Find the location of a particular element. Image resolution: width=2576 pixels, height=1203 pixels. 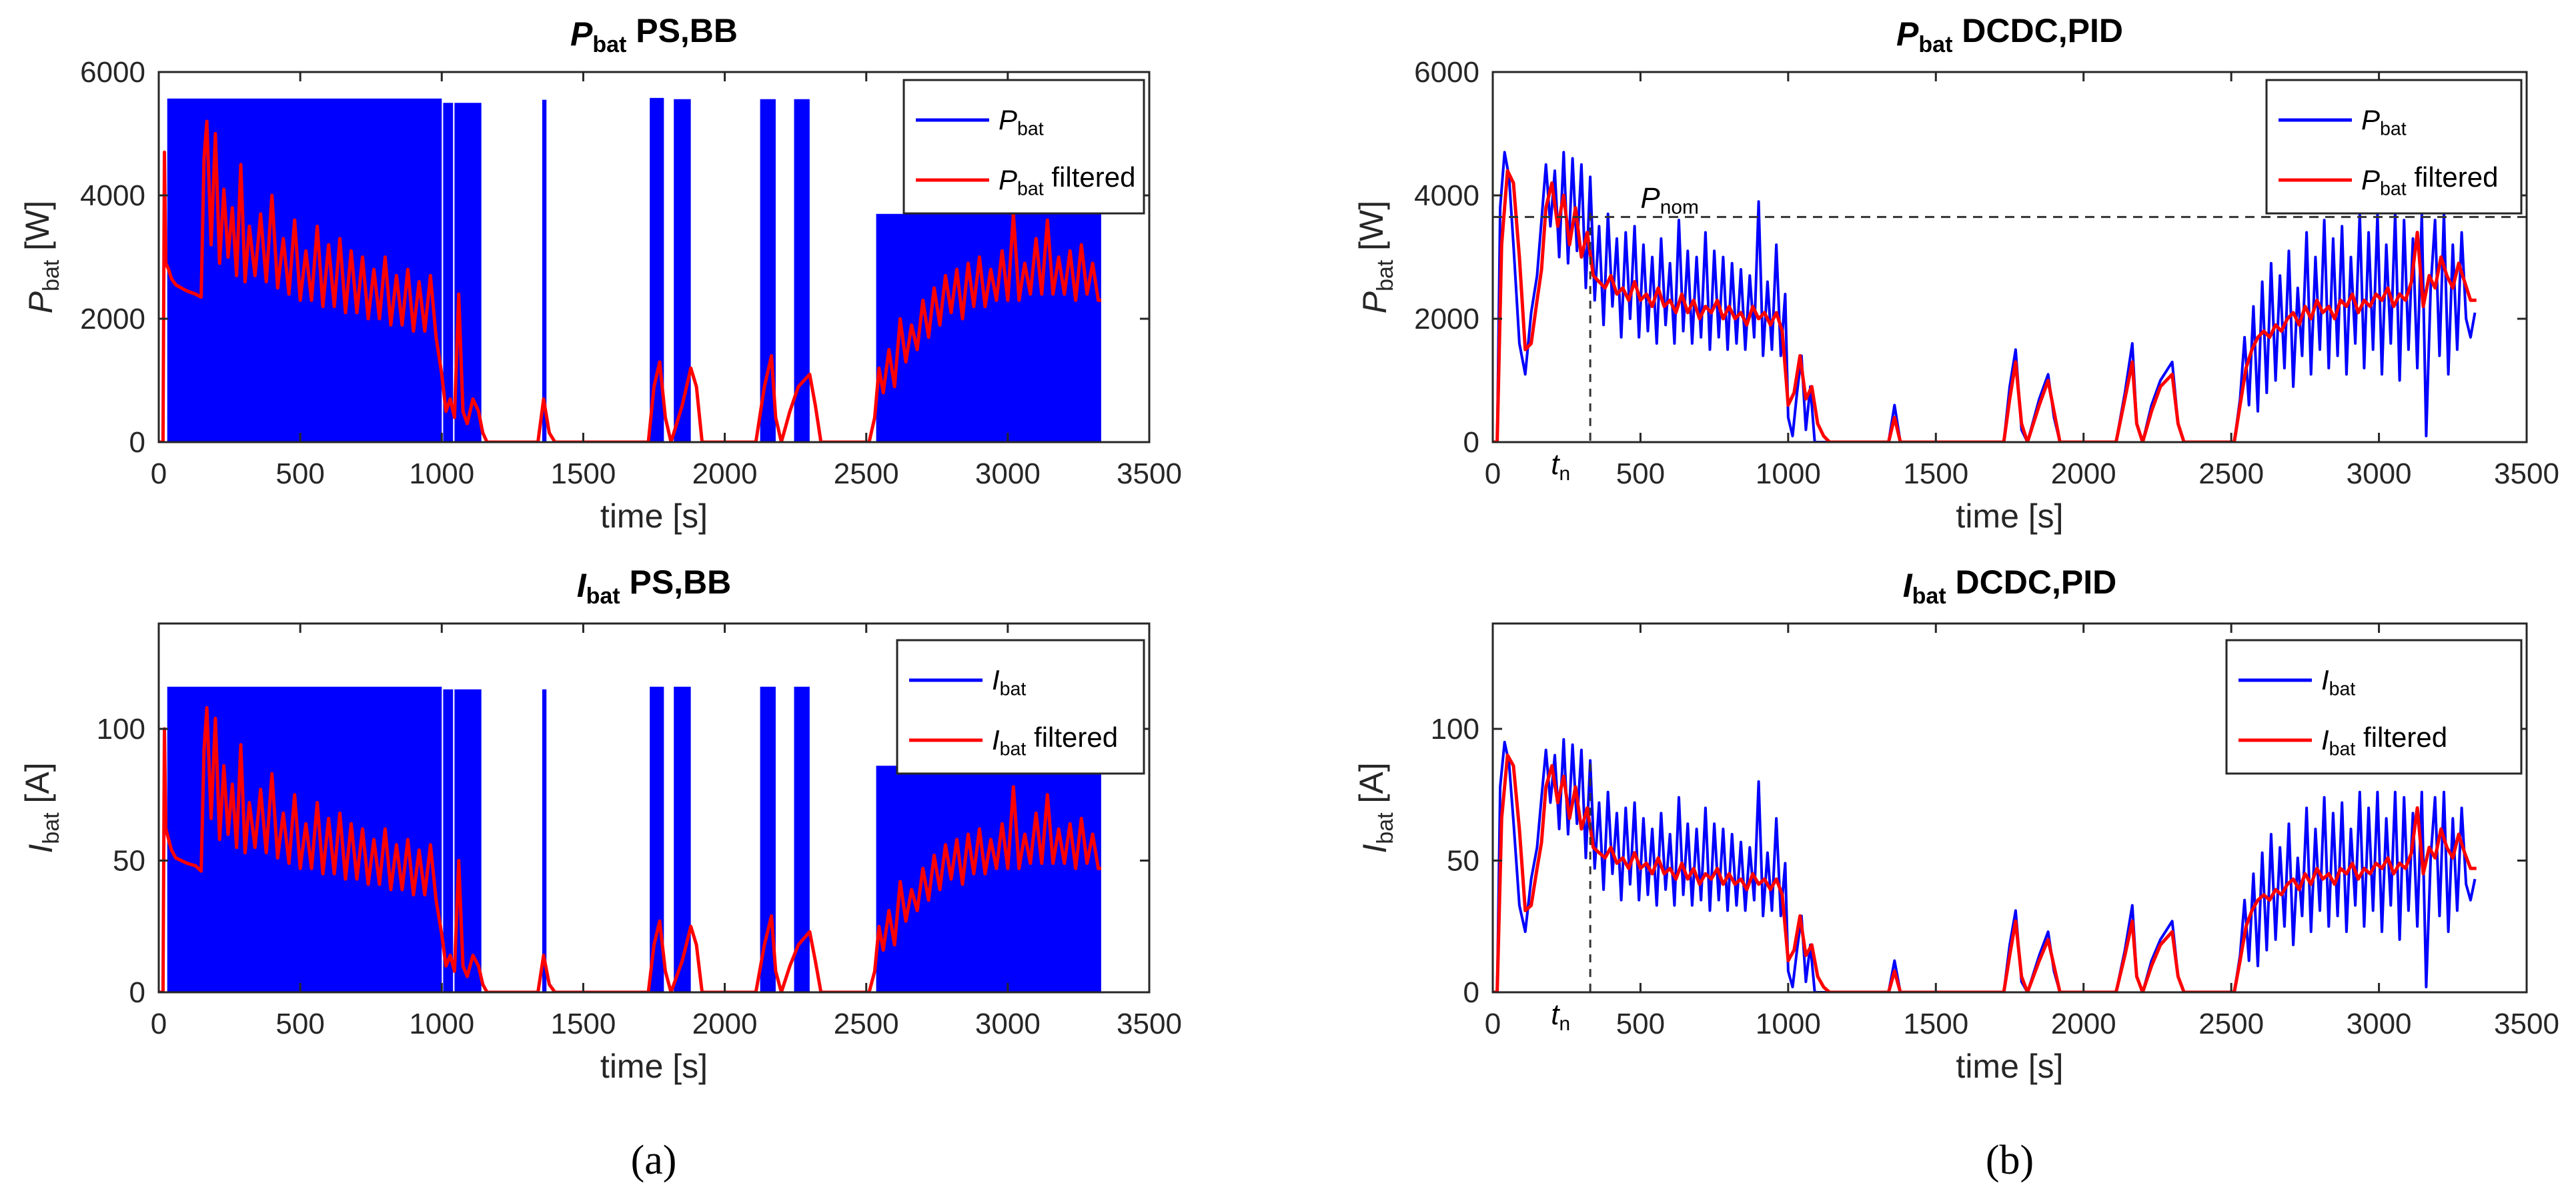

y-axis-label-symbol: P is located at coordinates (1375, 302).